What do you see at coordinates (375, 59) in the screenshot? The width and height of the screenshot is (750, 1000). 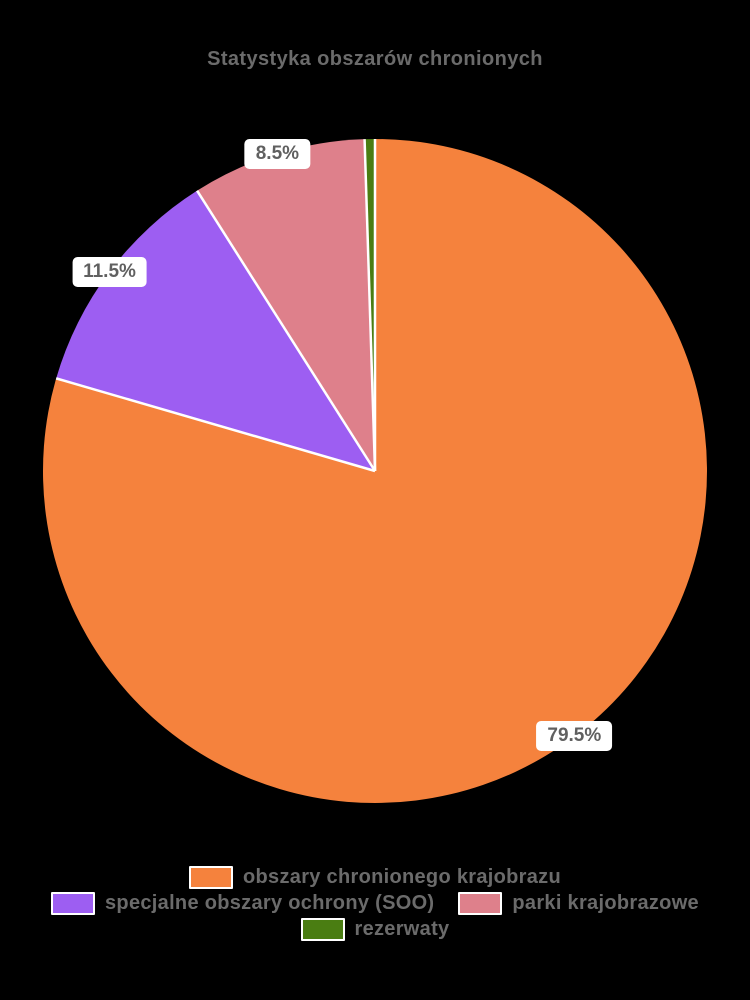 I see `chart-title: Statystyka obszarów chronionych` at bounding box center [375, 59].